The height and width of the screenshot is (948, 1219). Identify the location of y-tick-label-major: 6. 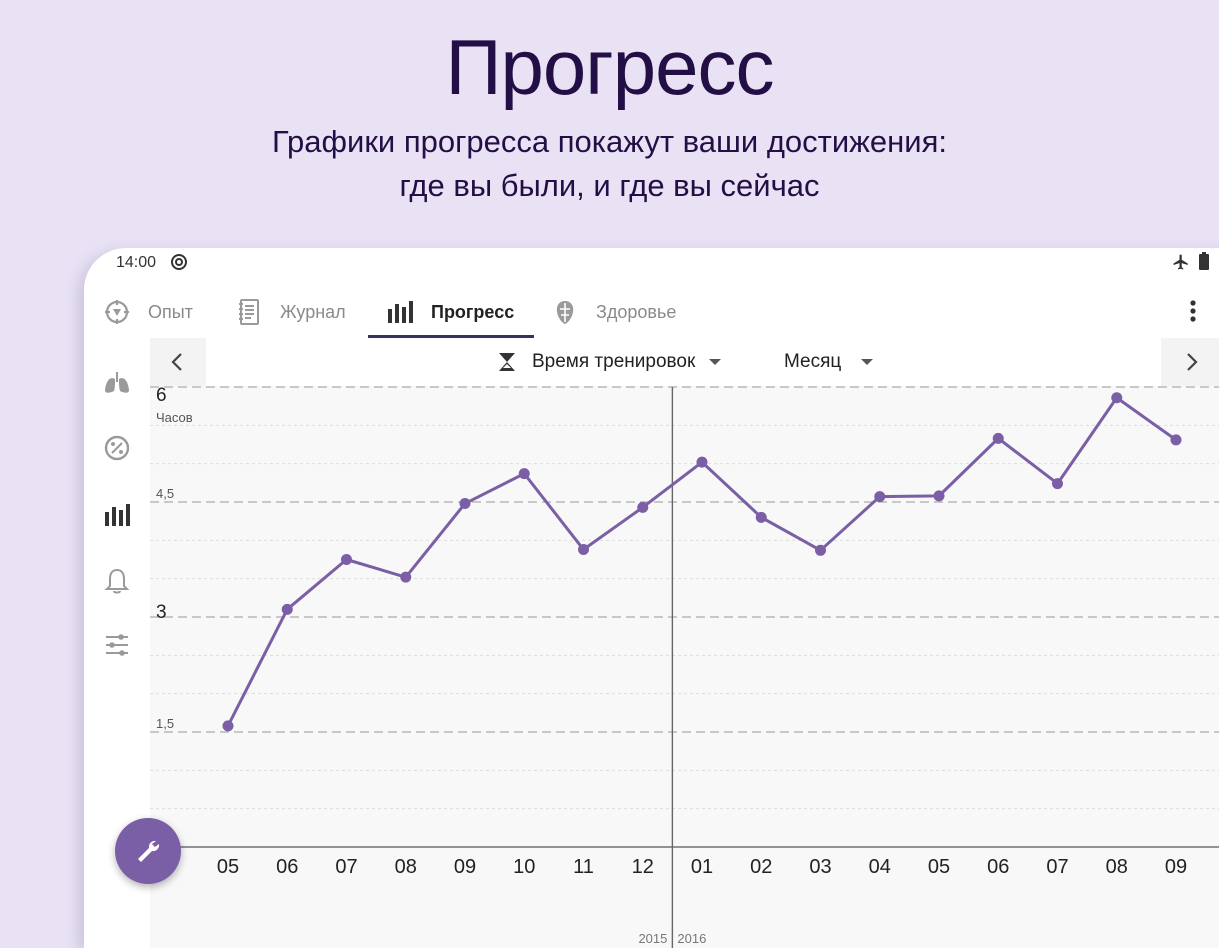
(161, 395).